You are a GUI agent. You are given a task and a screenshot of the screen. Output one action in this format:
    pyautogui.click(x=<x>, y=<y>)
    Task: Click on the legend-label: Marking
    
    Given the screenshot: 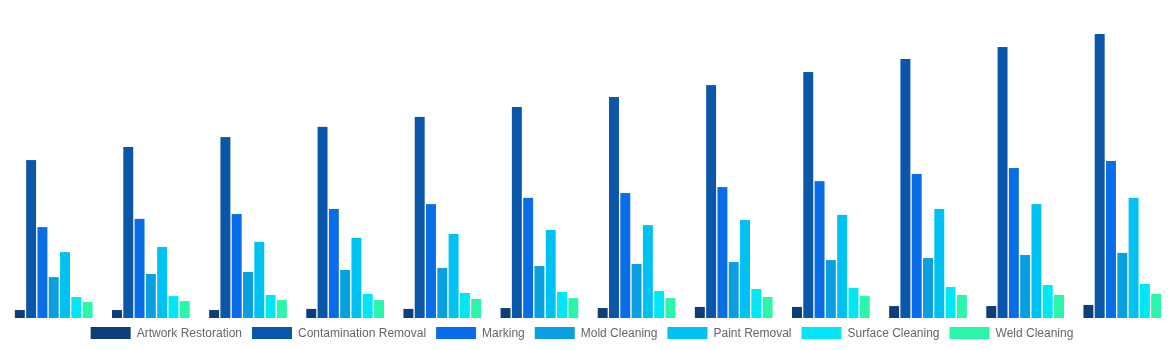 What is the action you would take?
    pyautogui.click(x=503, y=333)
    